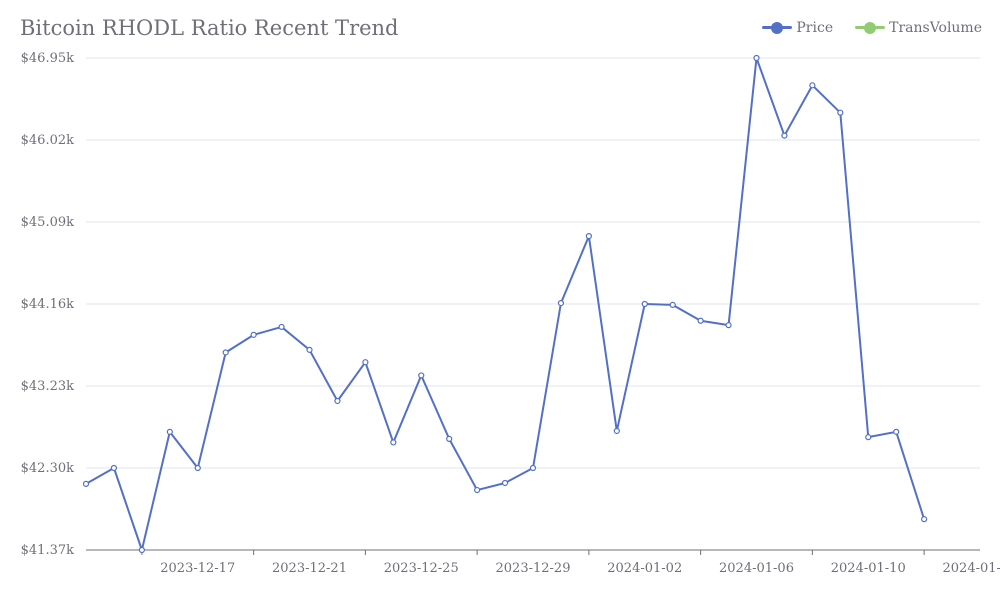 The width and height of the screenshot is (1000, 600). What do you see at coordinates (197, 568) in the screenshot?
I see `x-tick-label: 2023-12-17` at bounding box center [197, 568].